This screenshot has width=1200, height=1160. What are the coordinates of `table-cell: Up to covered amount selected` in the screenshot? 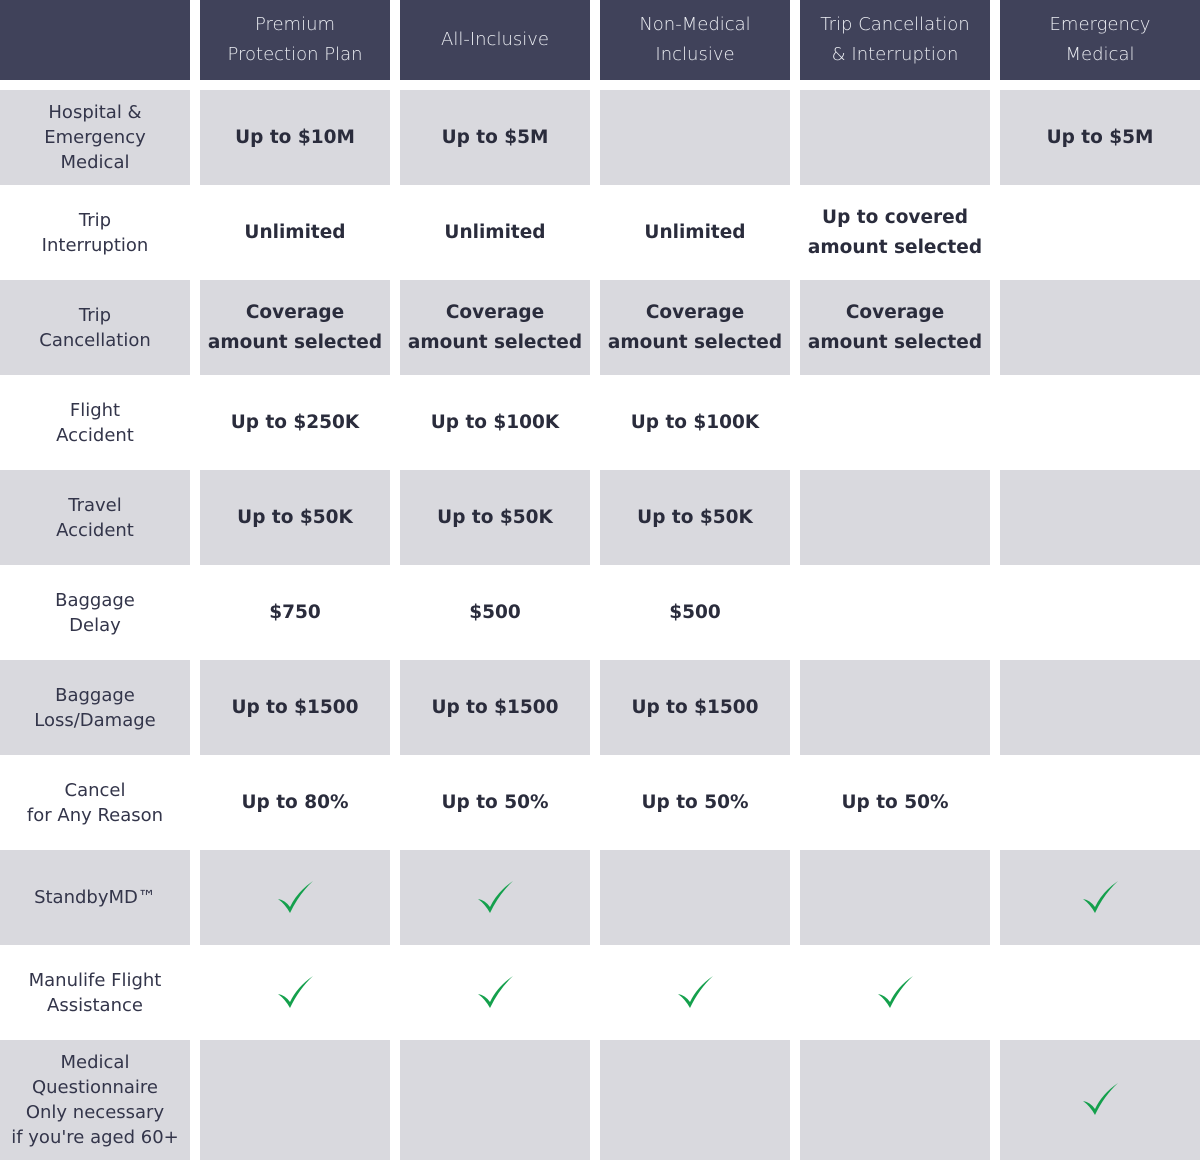 It's located at (895, 232).